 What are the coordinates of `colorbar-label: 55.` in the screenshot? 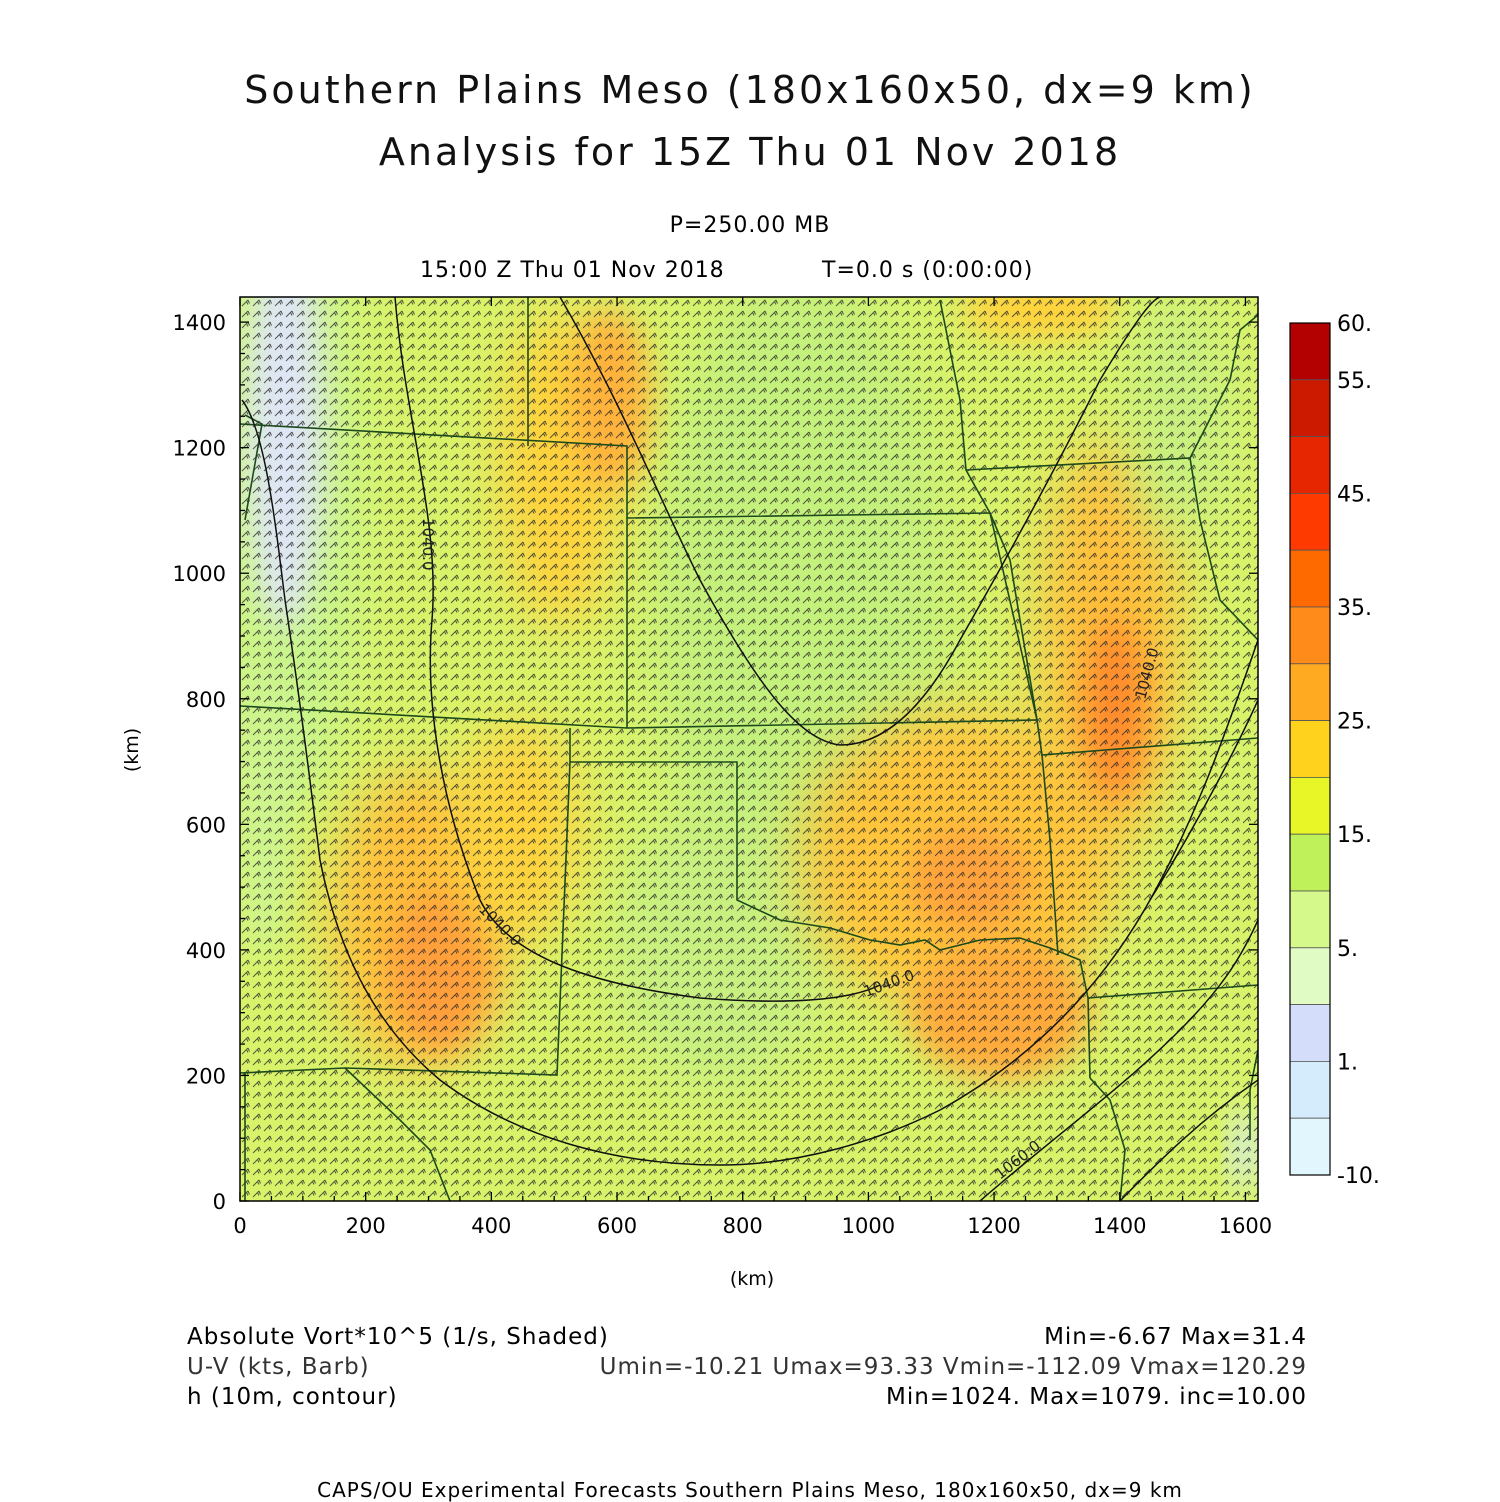 It's located at (1354, 381).